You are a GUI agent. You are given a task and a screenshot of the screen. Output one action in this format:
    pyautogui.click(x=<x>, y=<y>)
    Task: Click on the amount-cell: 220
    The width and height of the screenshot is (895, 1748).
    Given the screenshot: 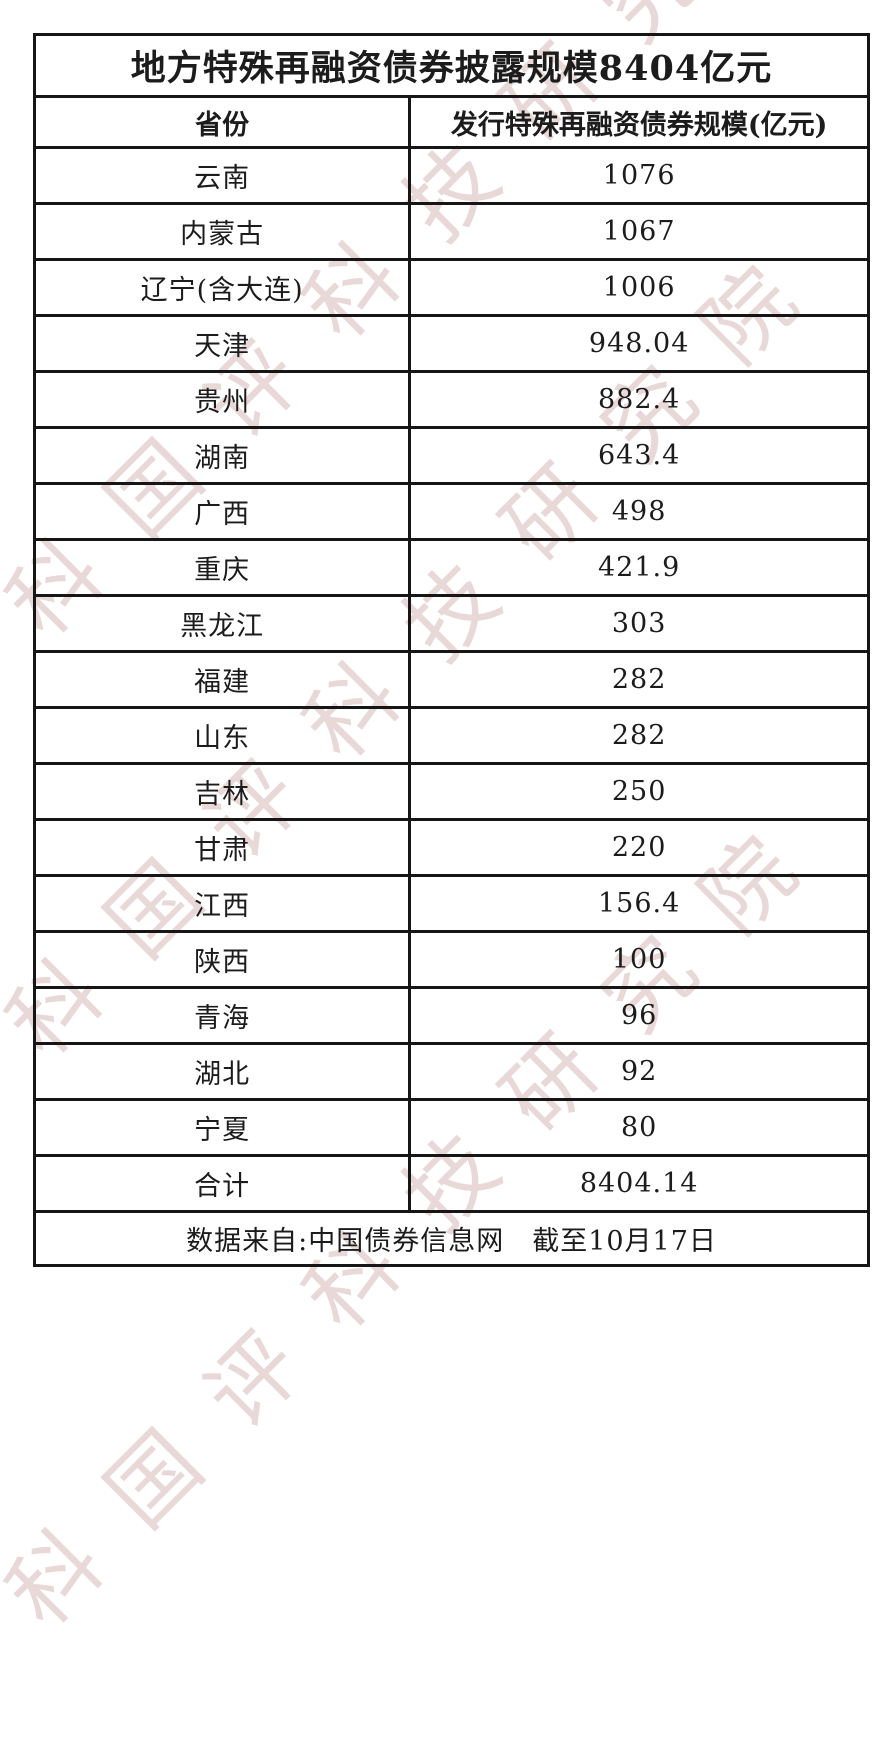 What is the action you would take?
    pyautogui.click(x=639, y=847)
    